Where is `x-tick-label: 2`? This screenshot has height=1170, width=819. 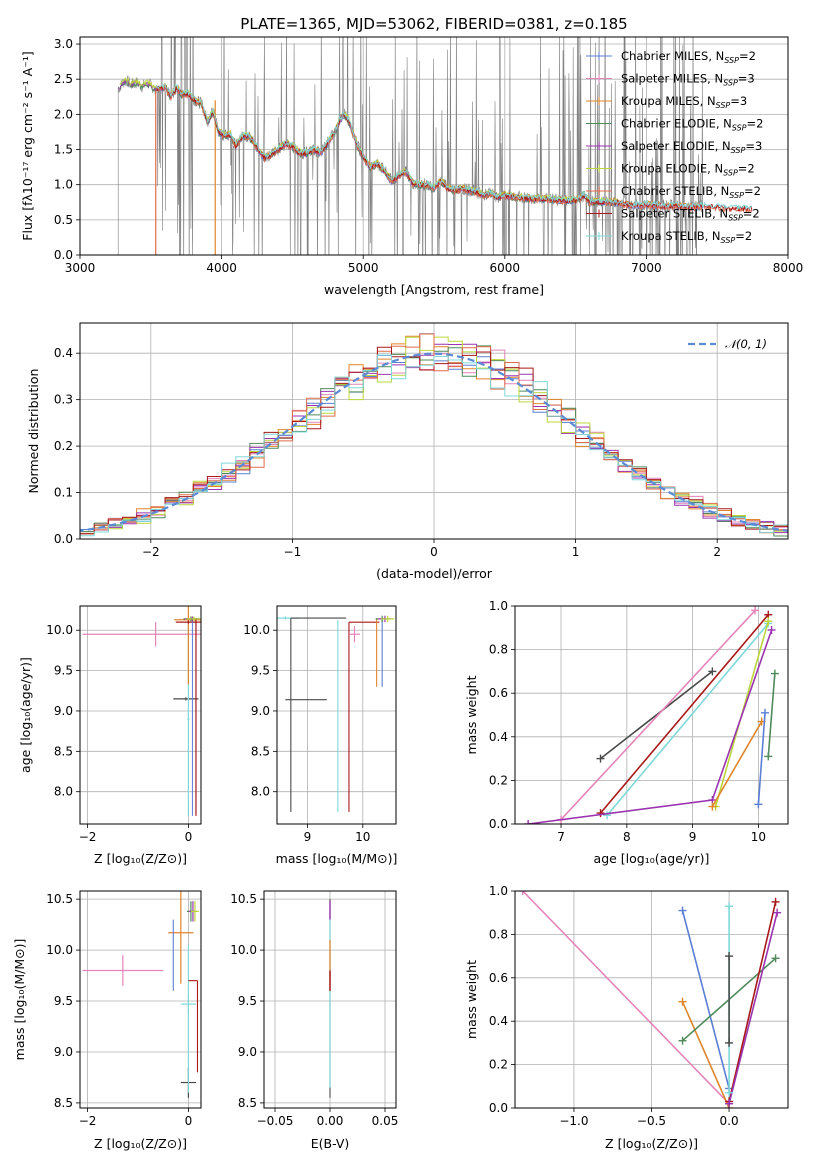 x-tick-label: 2 is located at coordinates (717, 552).